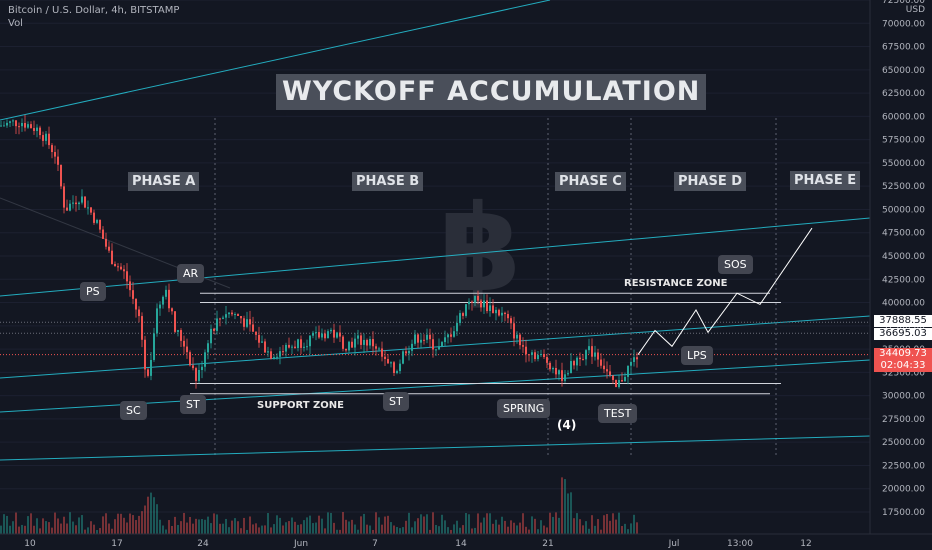 This screenshot has width=932, height=550. What do you see at coordinates (903, 280) in the screenshot?
I see `price-tick-label: 42500.00` at bounding box center [903, 280].